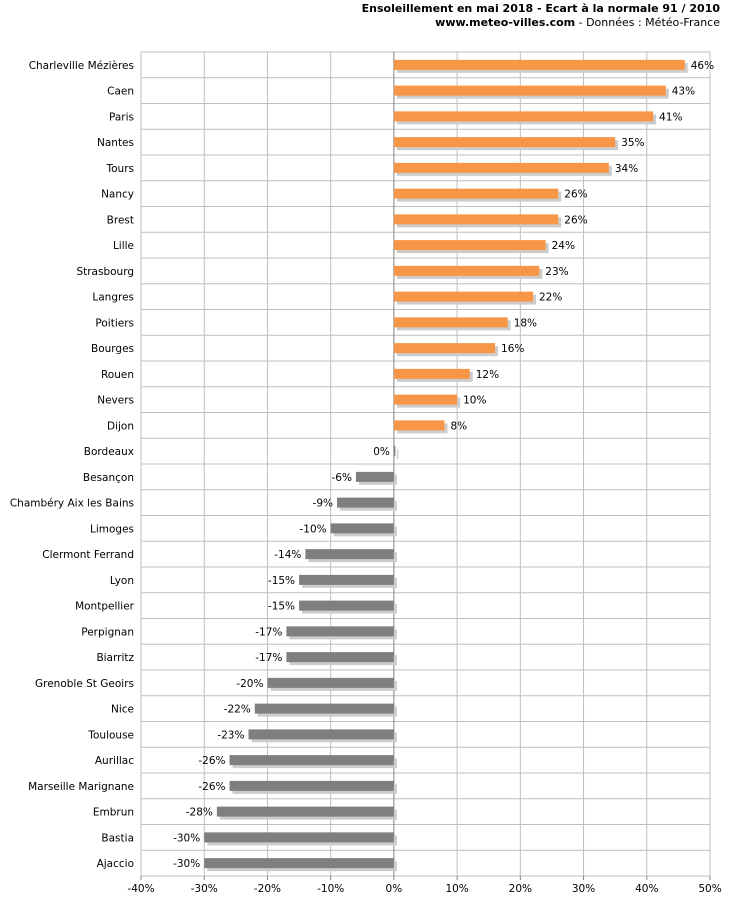  I want to click on category-label: Lille, so click(123, 246).